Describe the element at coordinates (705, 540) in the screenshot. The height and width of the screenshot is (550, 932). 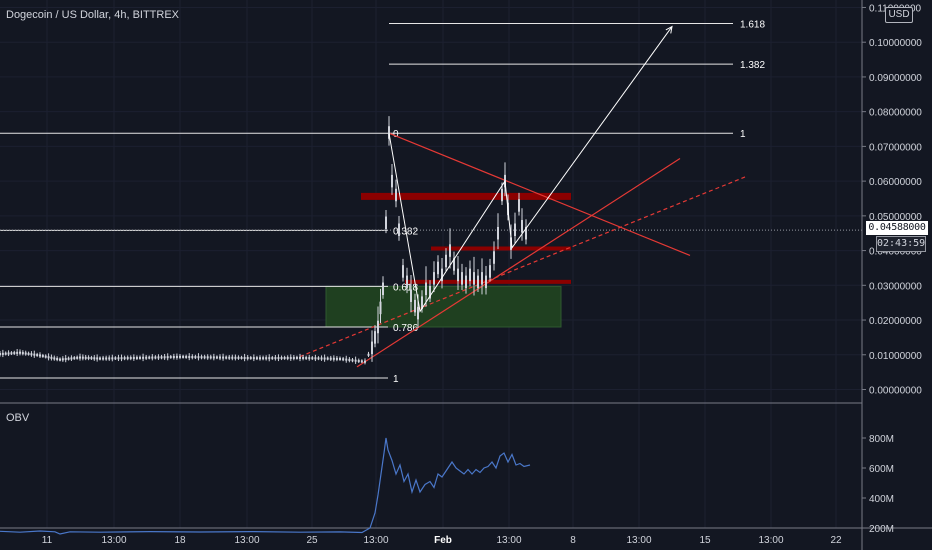
I see `time-tick-label: 15` at that location.